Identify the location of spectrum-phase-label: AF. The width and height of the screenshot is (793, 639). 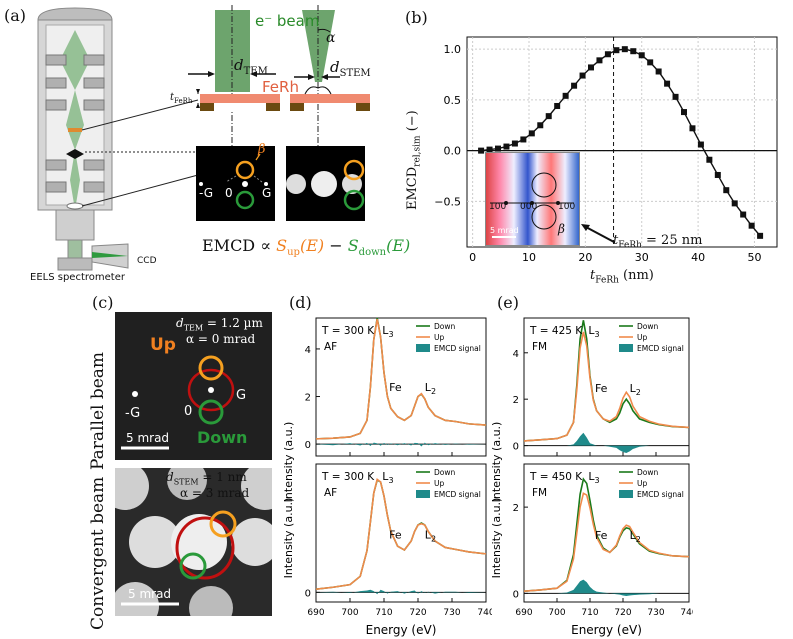
(330, 347).